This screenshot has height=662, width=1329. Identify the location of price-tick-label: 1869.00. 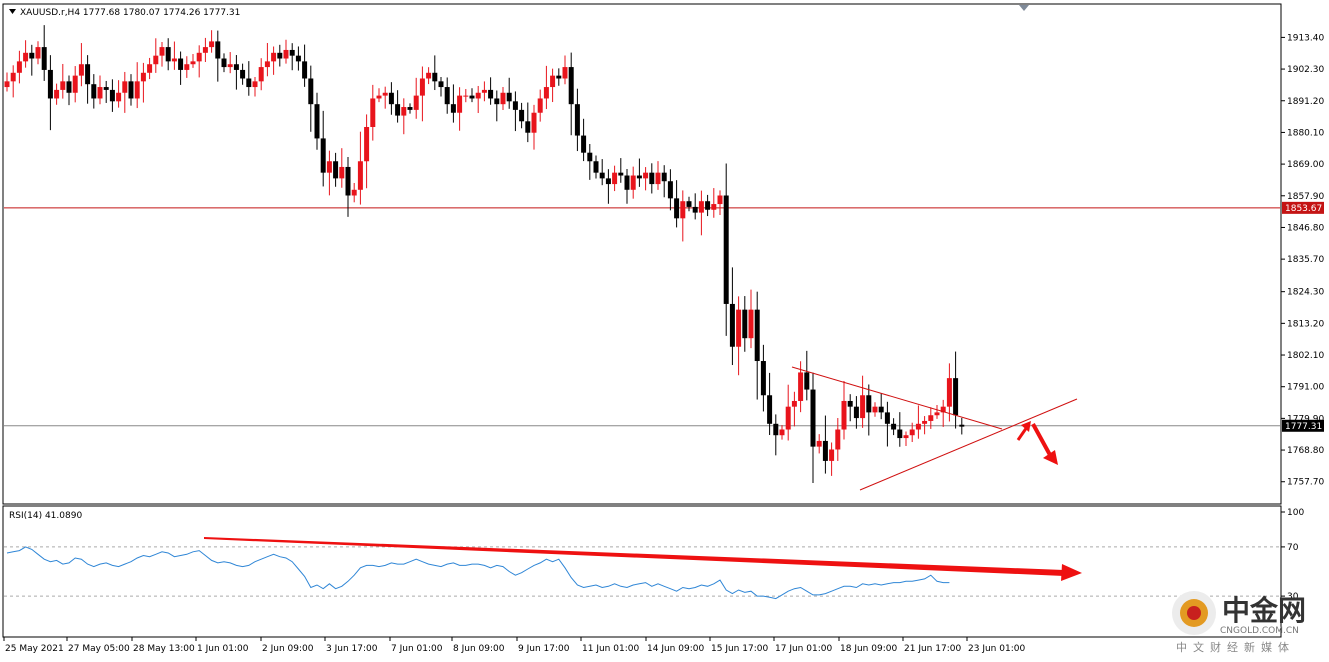
(1305, 165).